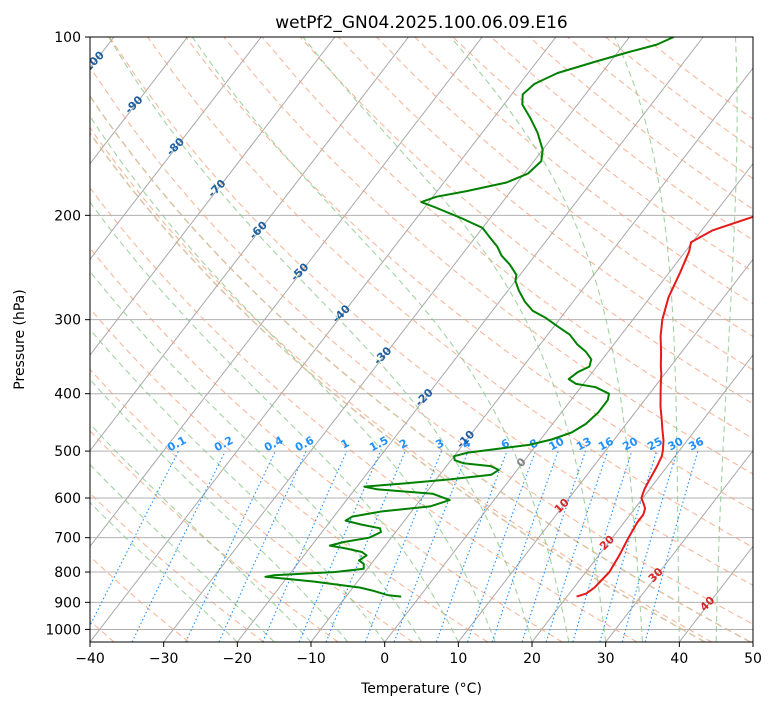  I want to click on y-tick-label: 900, so click(67, 603).